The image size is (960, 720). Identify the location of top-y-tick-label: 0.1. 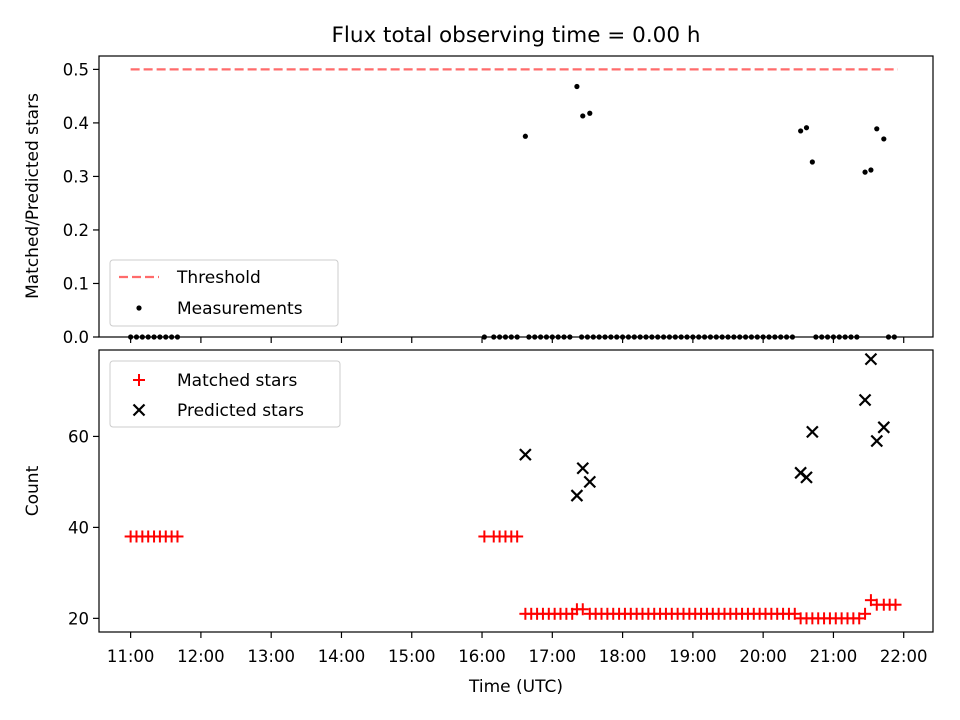
(76, 283).